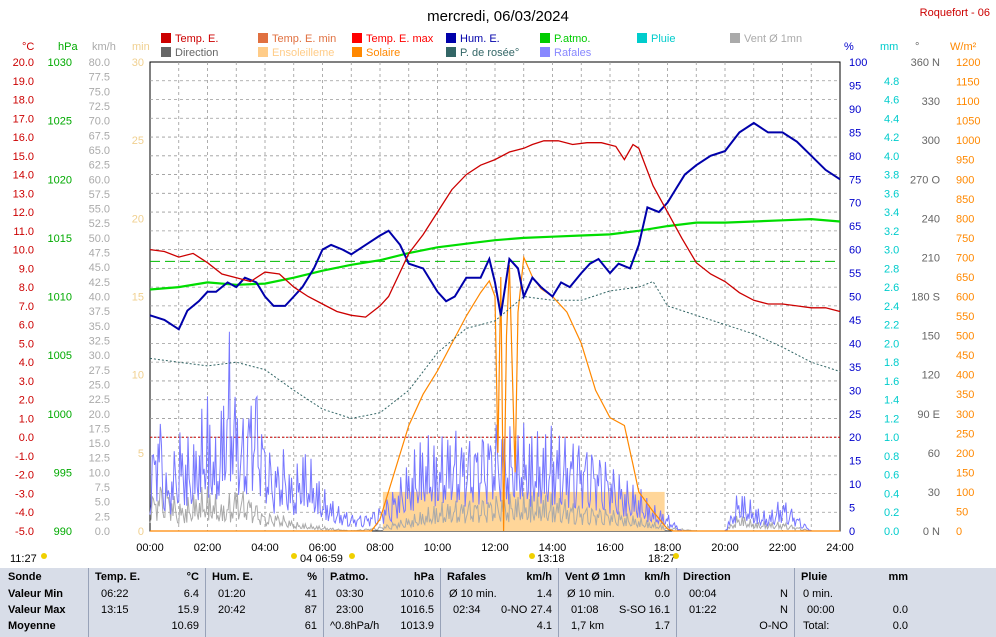 This screenshot has height=637, width=996. I want to click on x-tick-label: 02:00, so click(208, 548).